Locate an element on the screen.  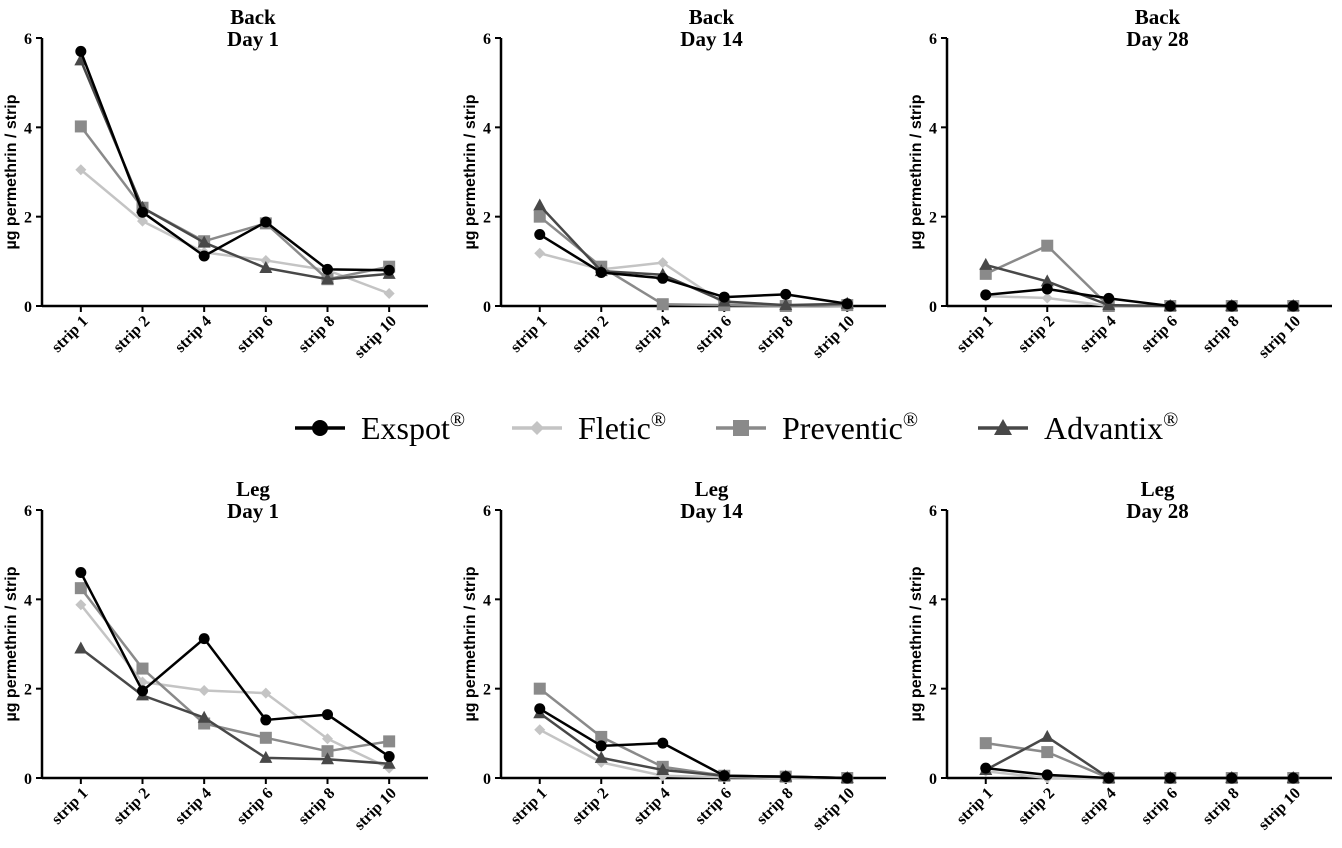
x-tick-label: strip 2 is located at coordinates (131, 334).